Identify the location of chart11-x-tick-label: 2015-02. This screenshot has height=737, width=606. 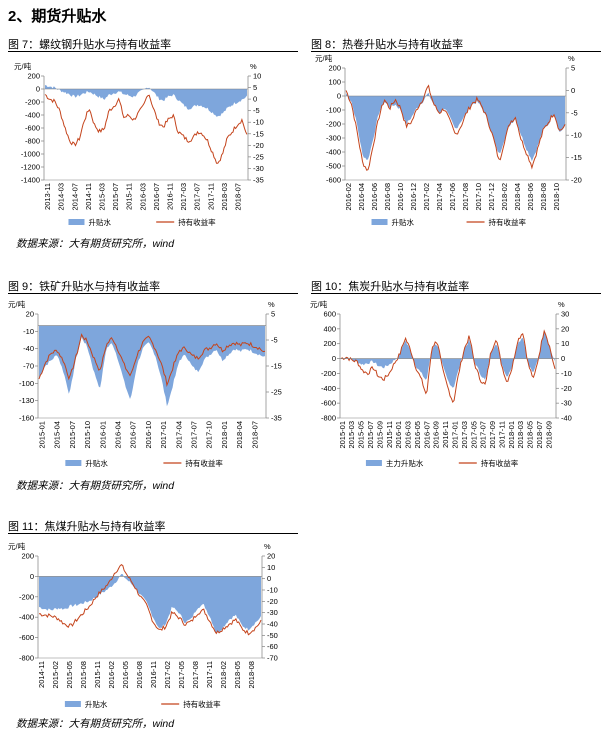
(55, 675).